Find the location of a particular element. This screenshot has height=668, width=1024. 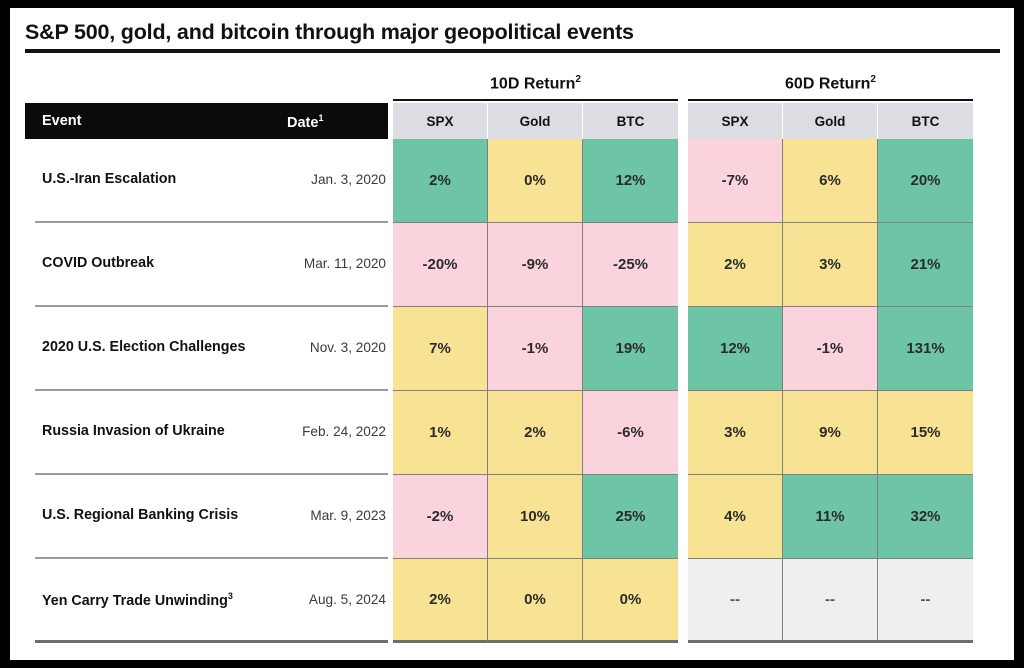

return-cell: 19% is located at coordinates (630, 349).